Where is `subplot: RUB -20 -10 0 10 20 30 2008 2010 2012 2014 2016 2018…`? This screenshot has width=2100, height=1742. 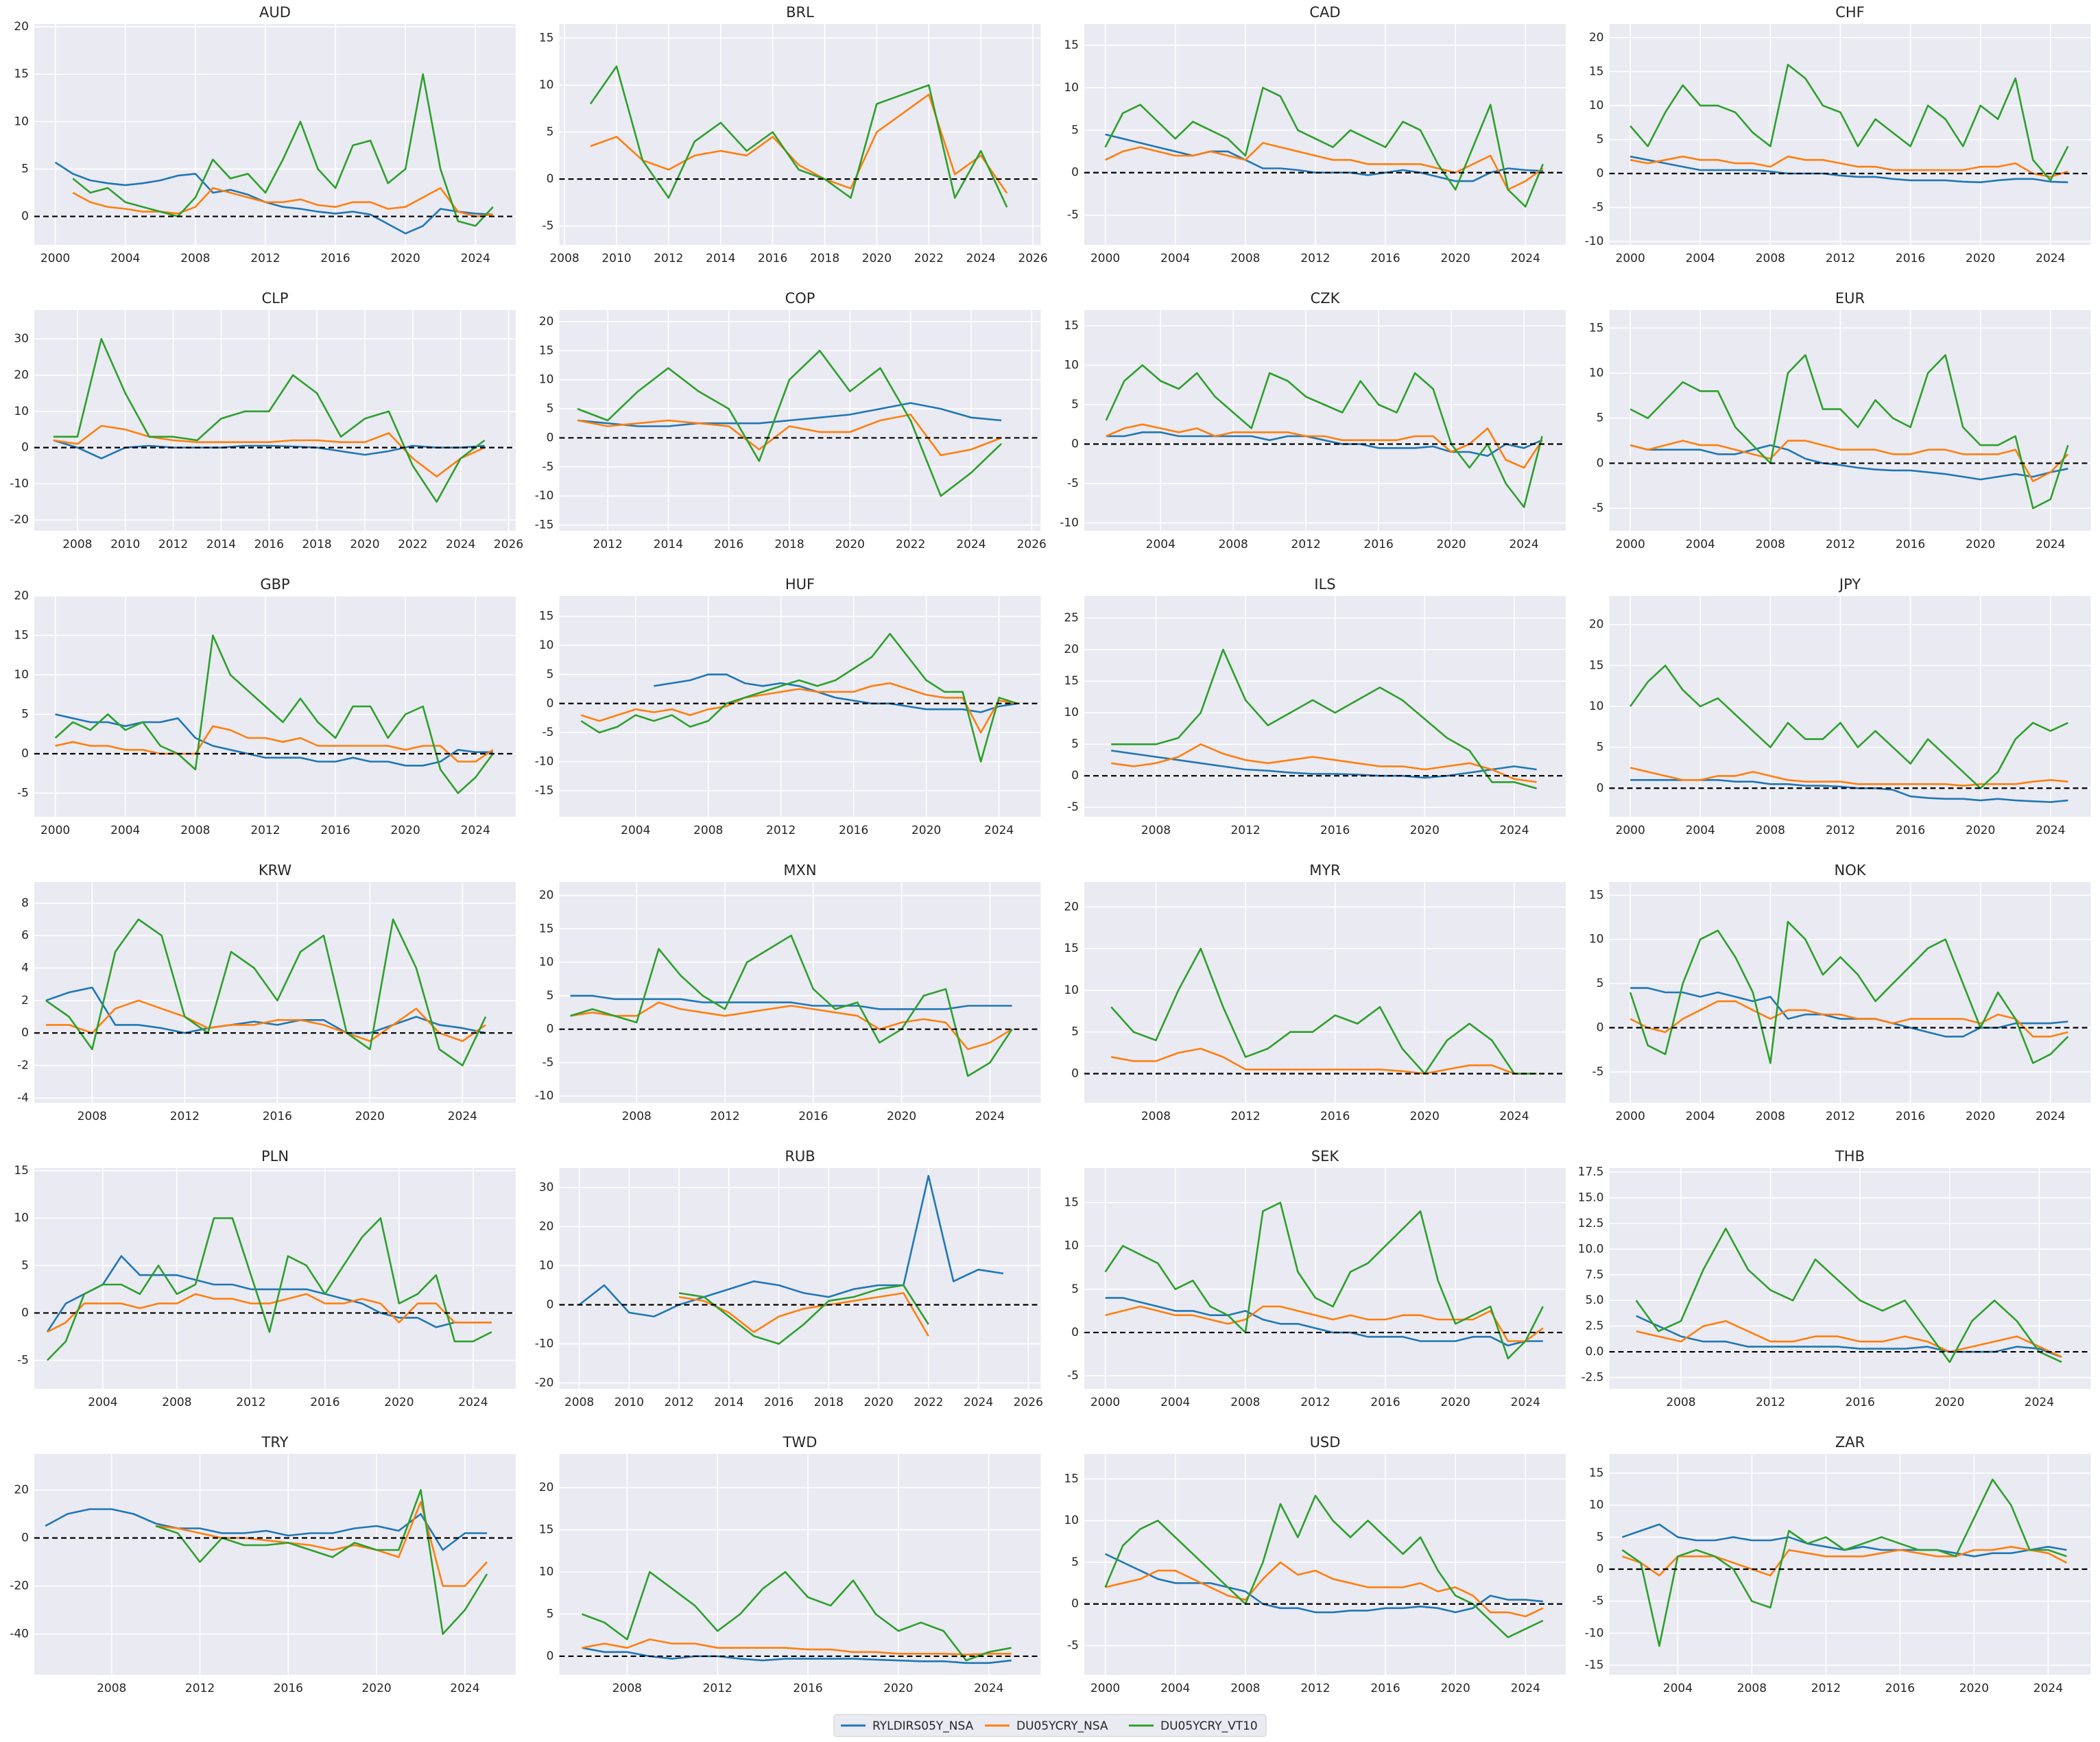
subplot: RUB -20 -10 0 10 20 30 2008 2010 2012 2014 2016 2018… is located at coordinates (789, 1279).